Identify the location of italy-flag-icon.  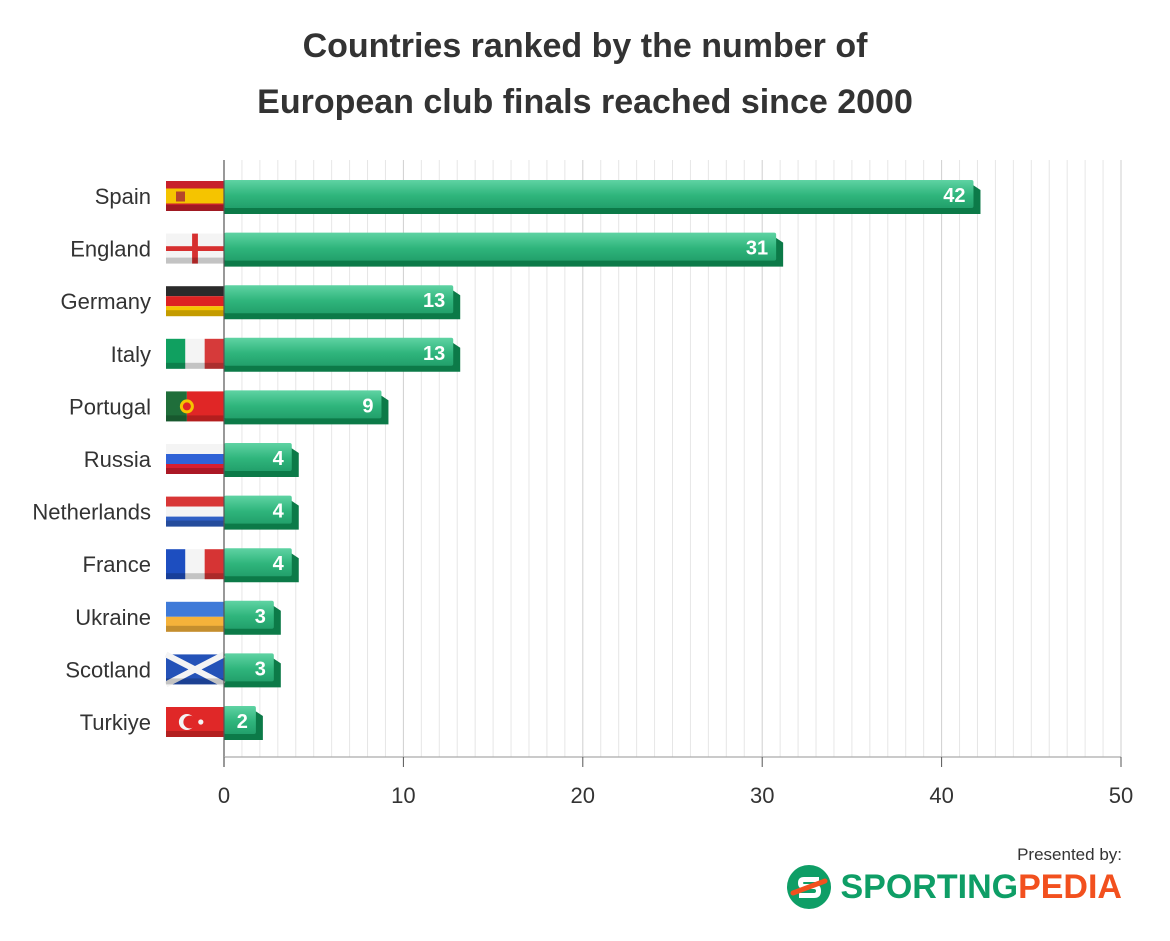
(195, 353).